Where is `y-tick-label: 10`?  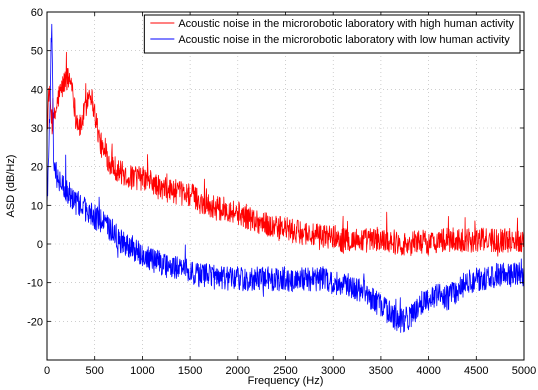 y-tick-label: 10 is located at coordinates (37, 206).